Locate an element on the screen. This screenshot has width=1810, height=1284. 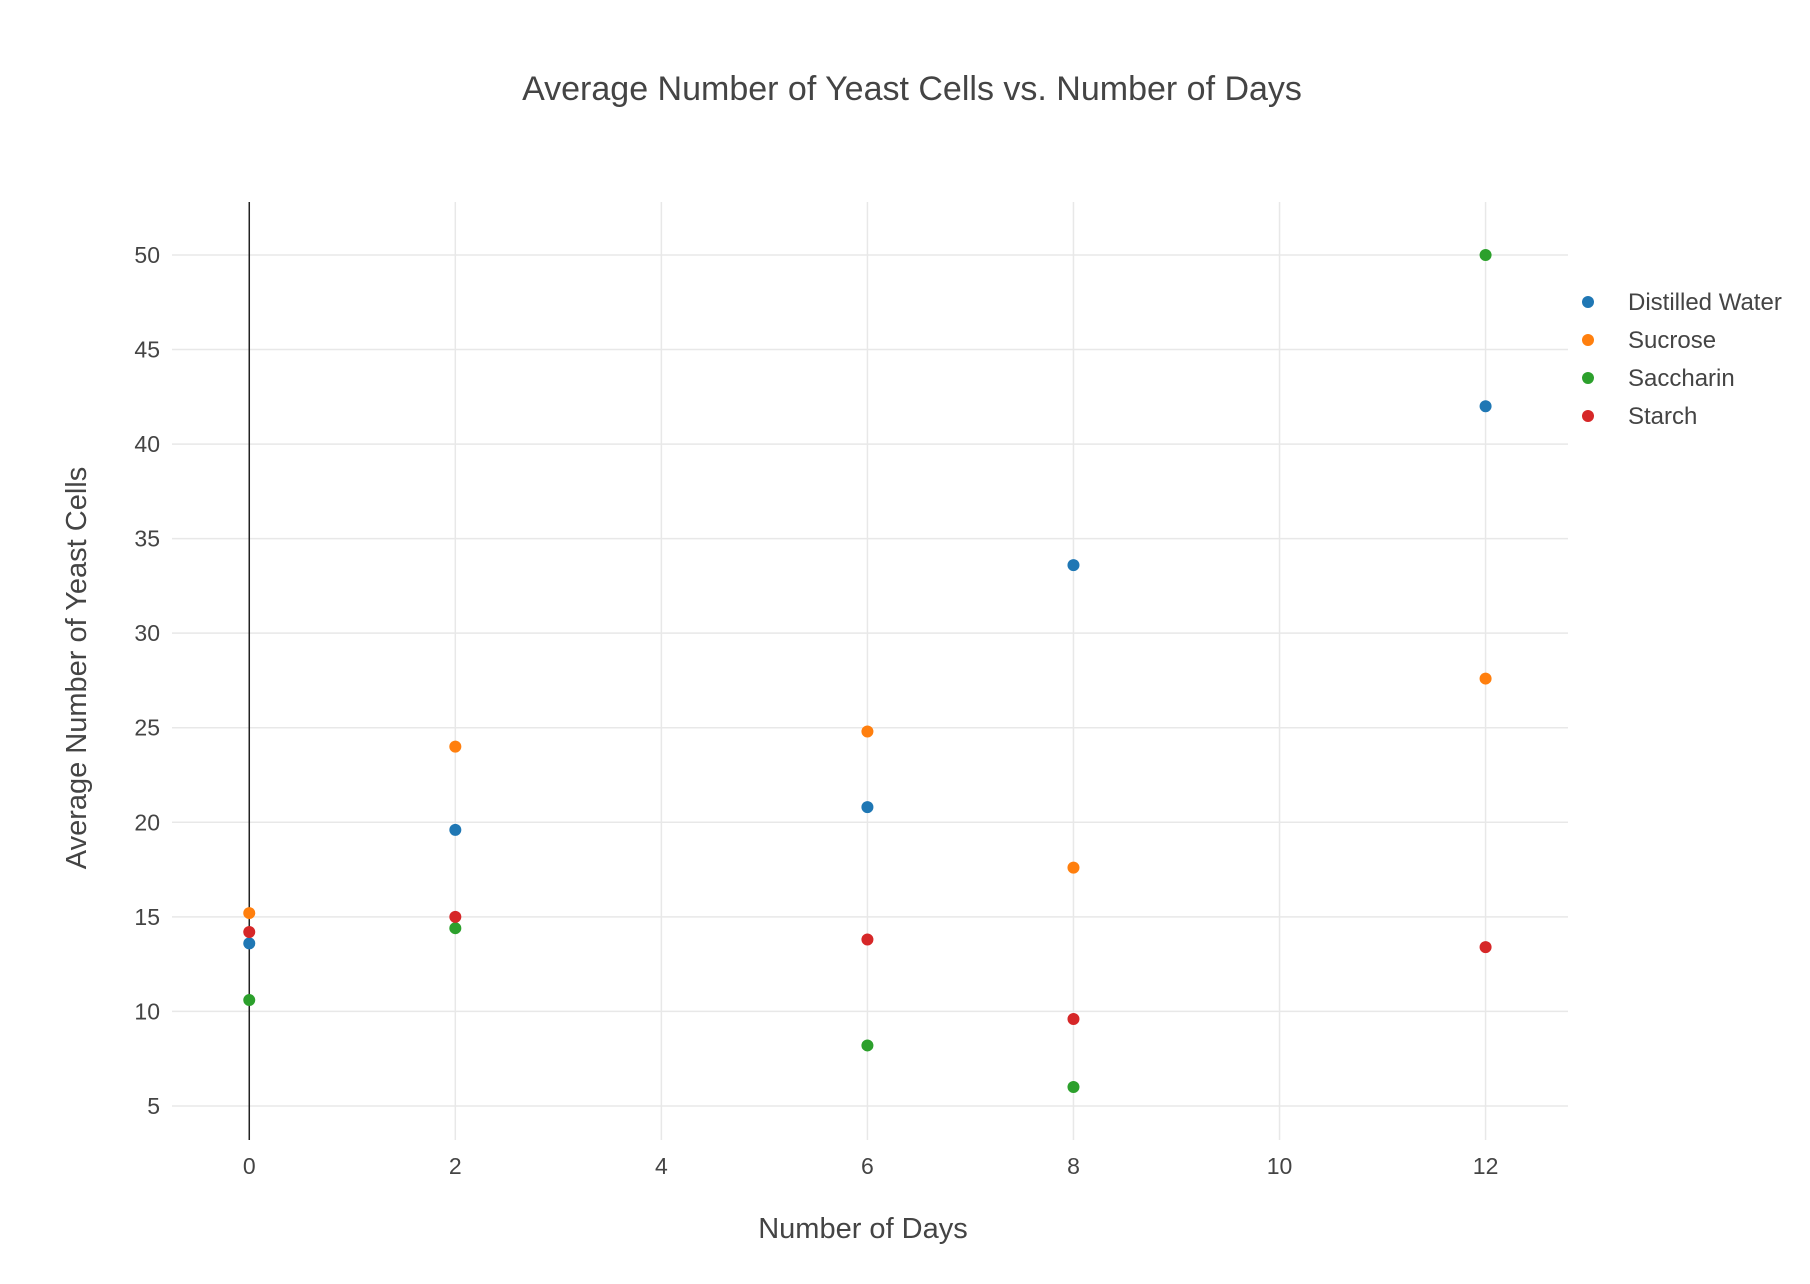
y-tick-label: 50 is located at coordinates (147, 255).